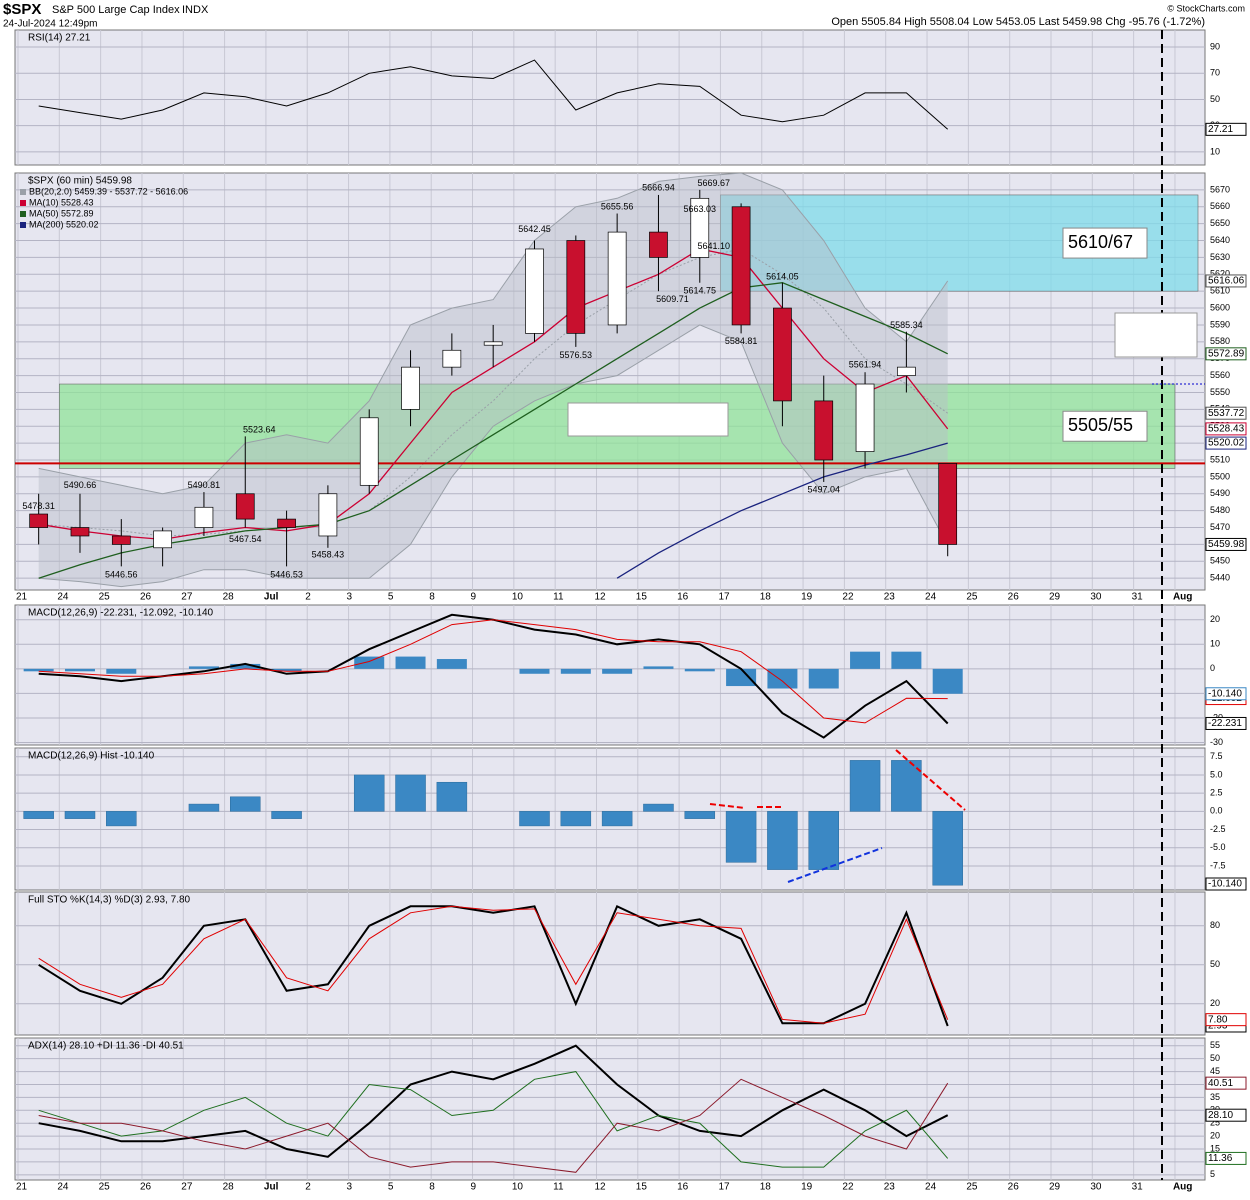 The width and height of the screenshot is (1250, 1200). I want to click on last-value-label: 7.80, so click(1218, 1019).